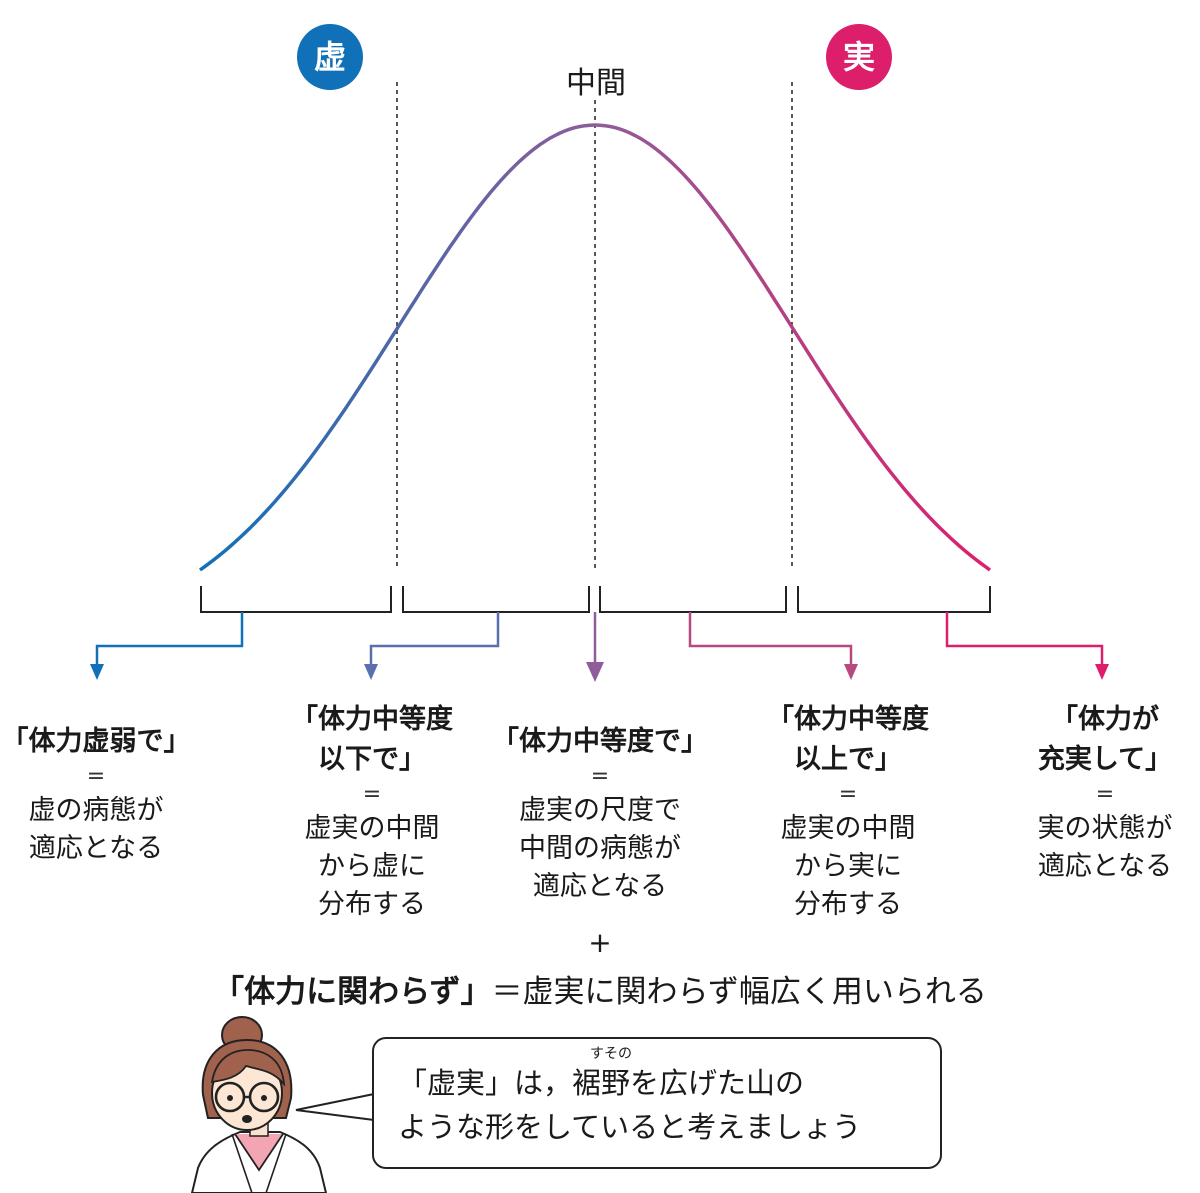 This screenshot has height=1193, width=1200. What do you see at coordinates (859, 57) in the screenshot?
I see `jitsu-badge: 実` at bounding box center [859, 57].